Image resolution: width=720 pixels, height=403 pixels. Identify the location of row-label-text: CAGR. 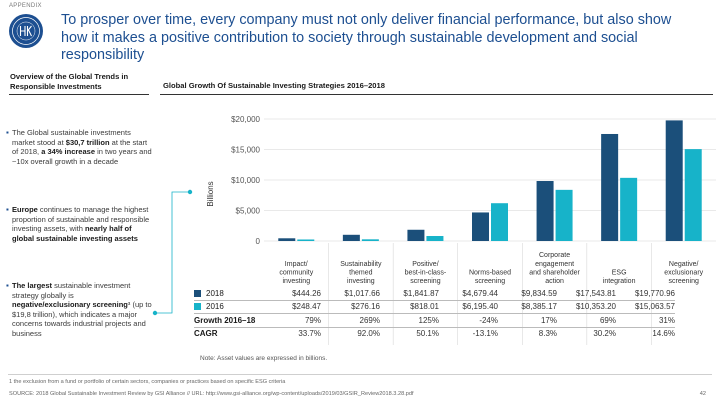
(206, 334).